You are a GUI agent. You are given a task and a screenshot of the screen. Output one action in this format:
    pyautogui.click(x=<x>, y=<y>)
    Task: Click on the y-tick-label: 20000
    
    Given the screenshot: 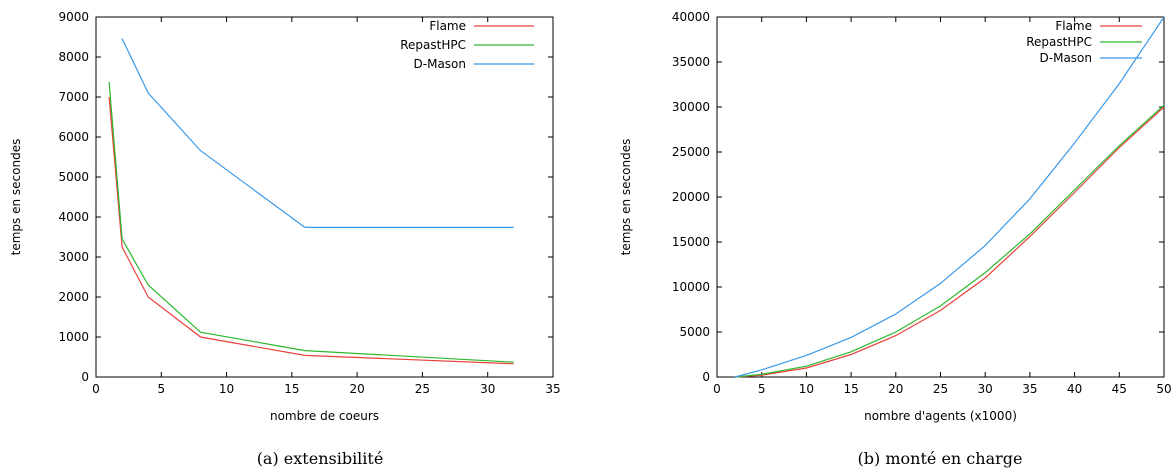 What is the action you would take?
    pyautogui.click(x=691, y=197)
    